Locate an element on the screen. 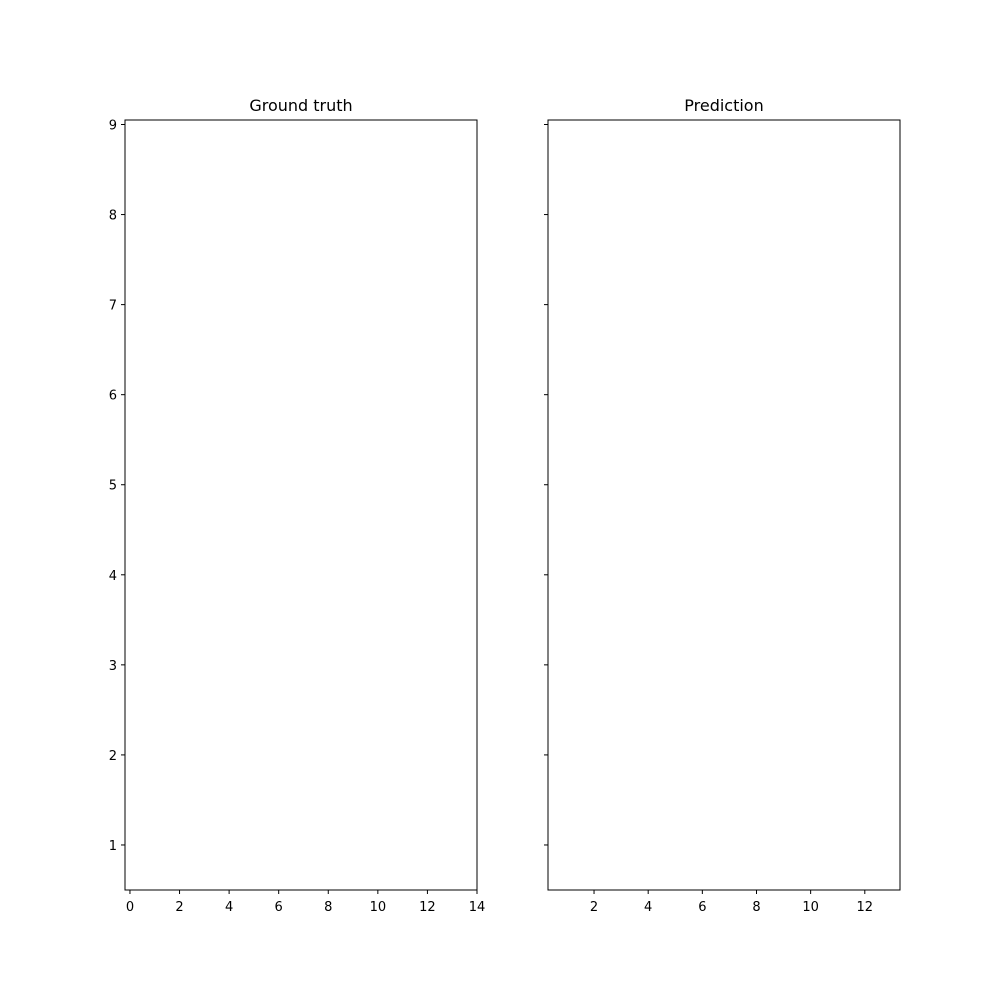 Image resolution: width=1000 pixels, height=1000 pixels. prediction-x-tick-label: 2 is located at coordinates (594, 907).